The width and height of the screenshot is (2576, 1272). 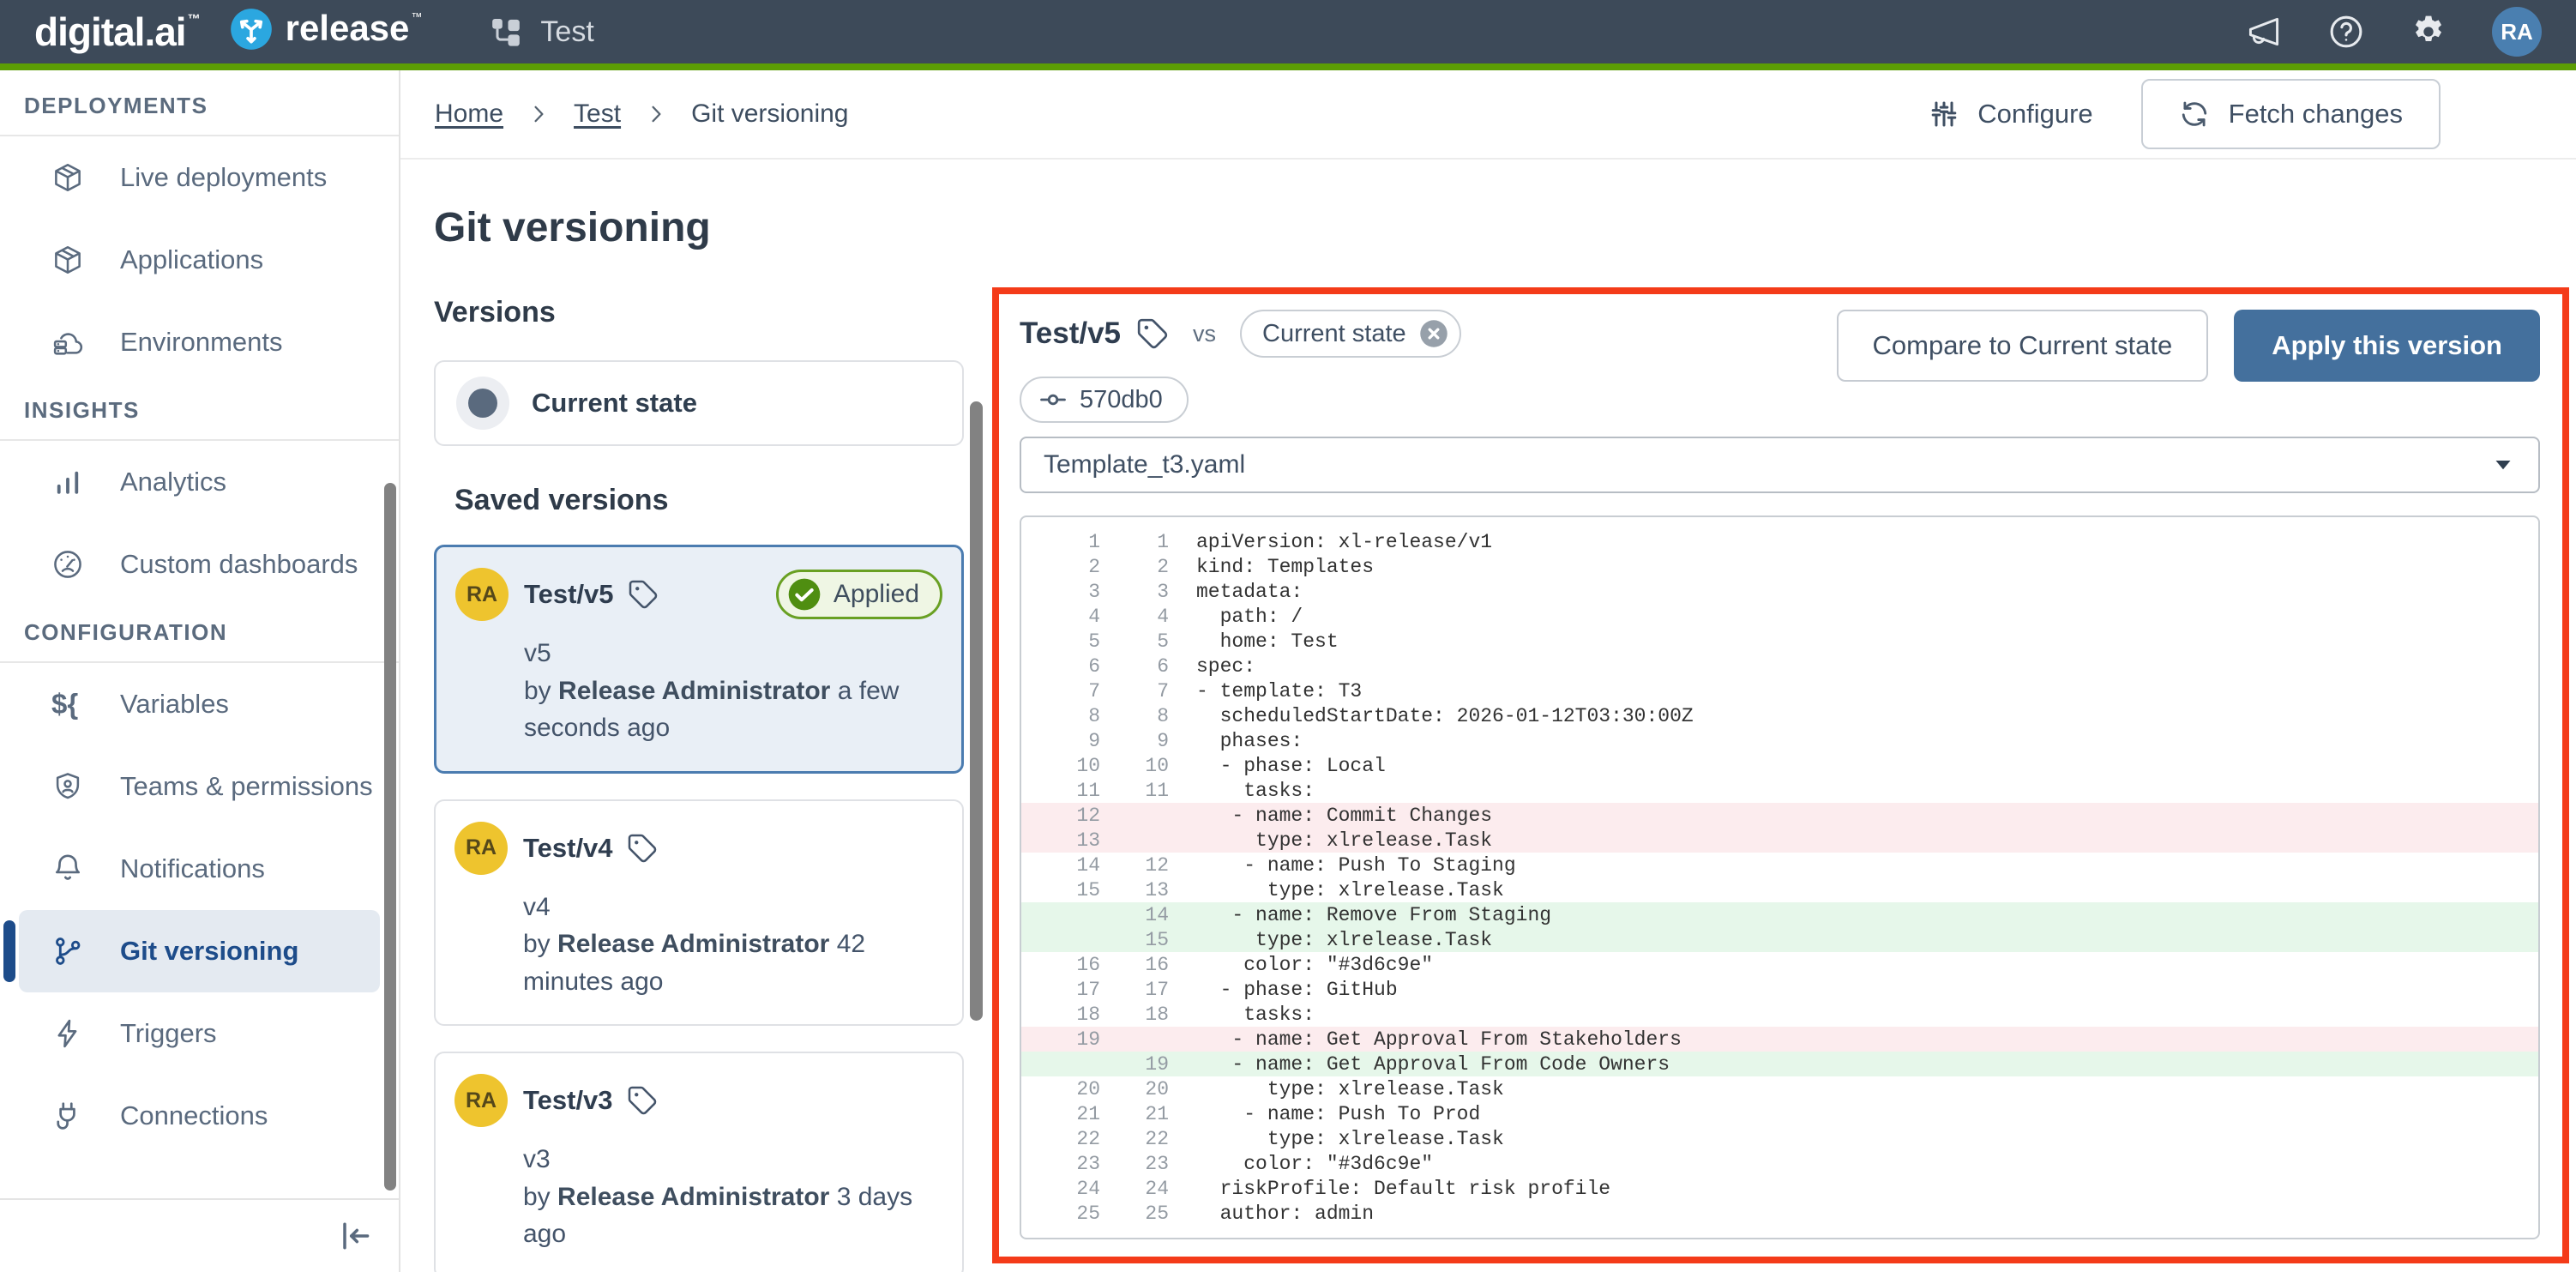 What do you see at coordinates (1088, 964) in the screenshot?
I see `diff-line-number-old: 16` at bounding box center [1088, 964].